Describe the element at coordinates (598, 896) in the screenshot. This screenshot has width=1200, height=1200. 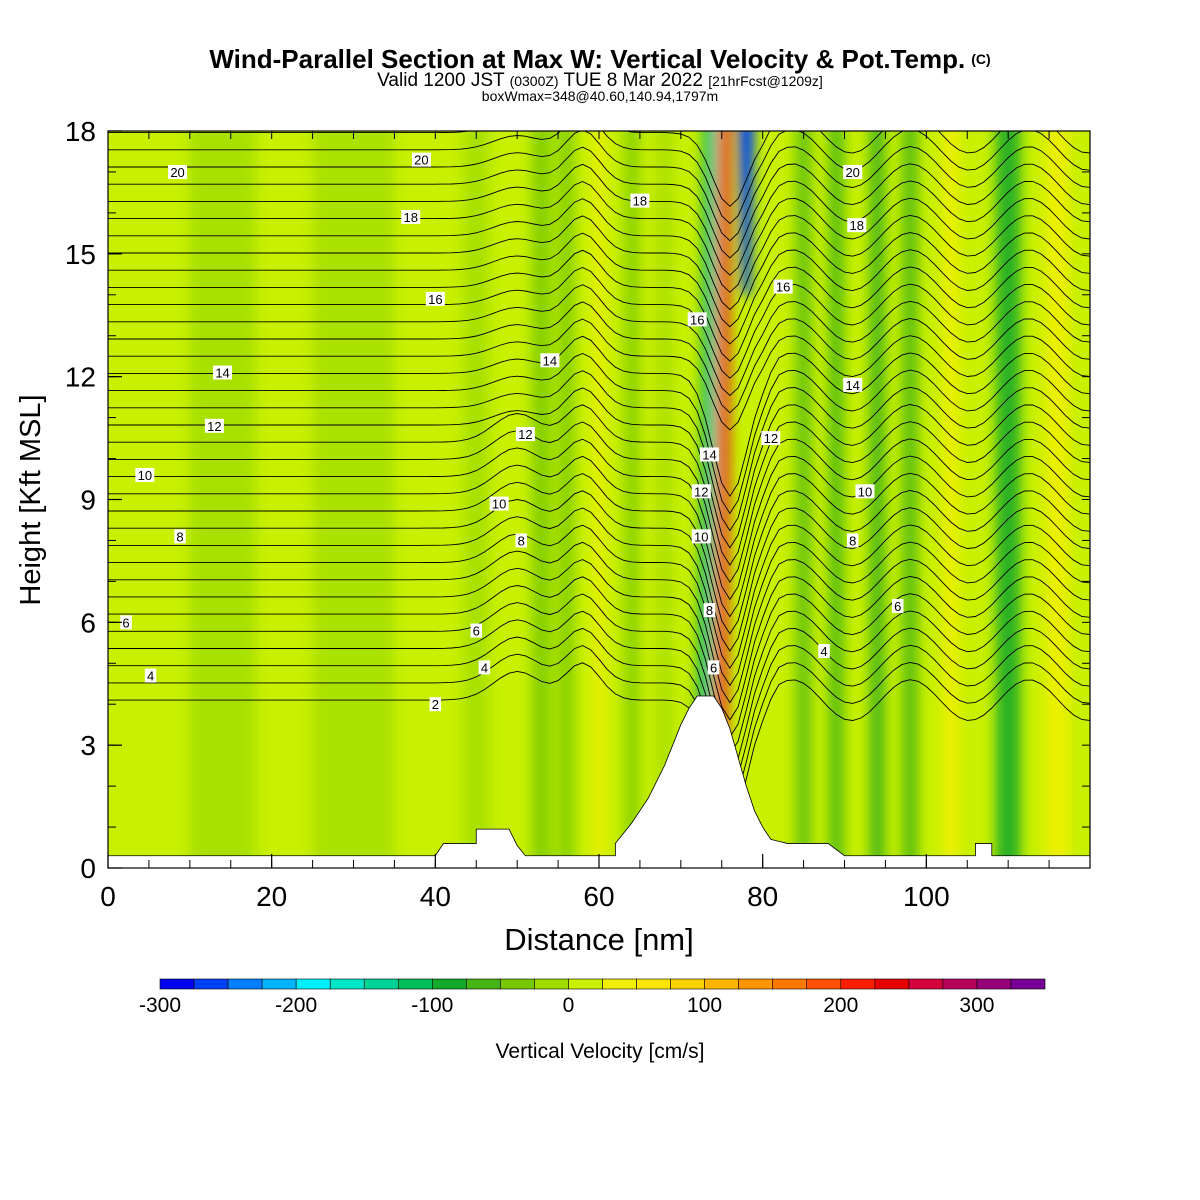
I see `x-tick-label: 60` at that location.